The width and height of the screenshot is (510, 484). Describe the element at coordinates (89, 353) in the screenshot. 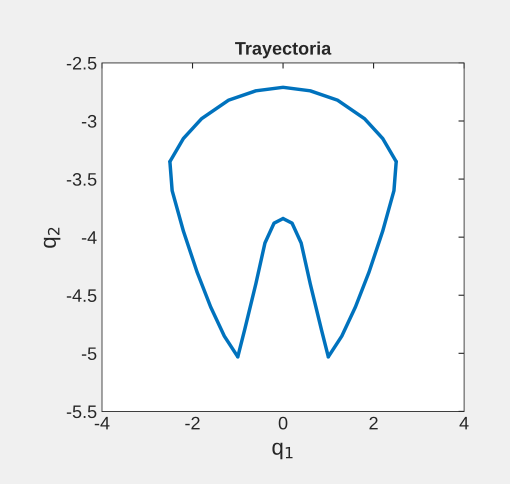

I see `y-tick-label: -5` at that location.